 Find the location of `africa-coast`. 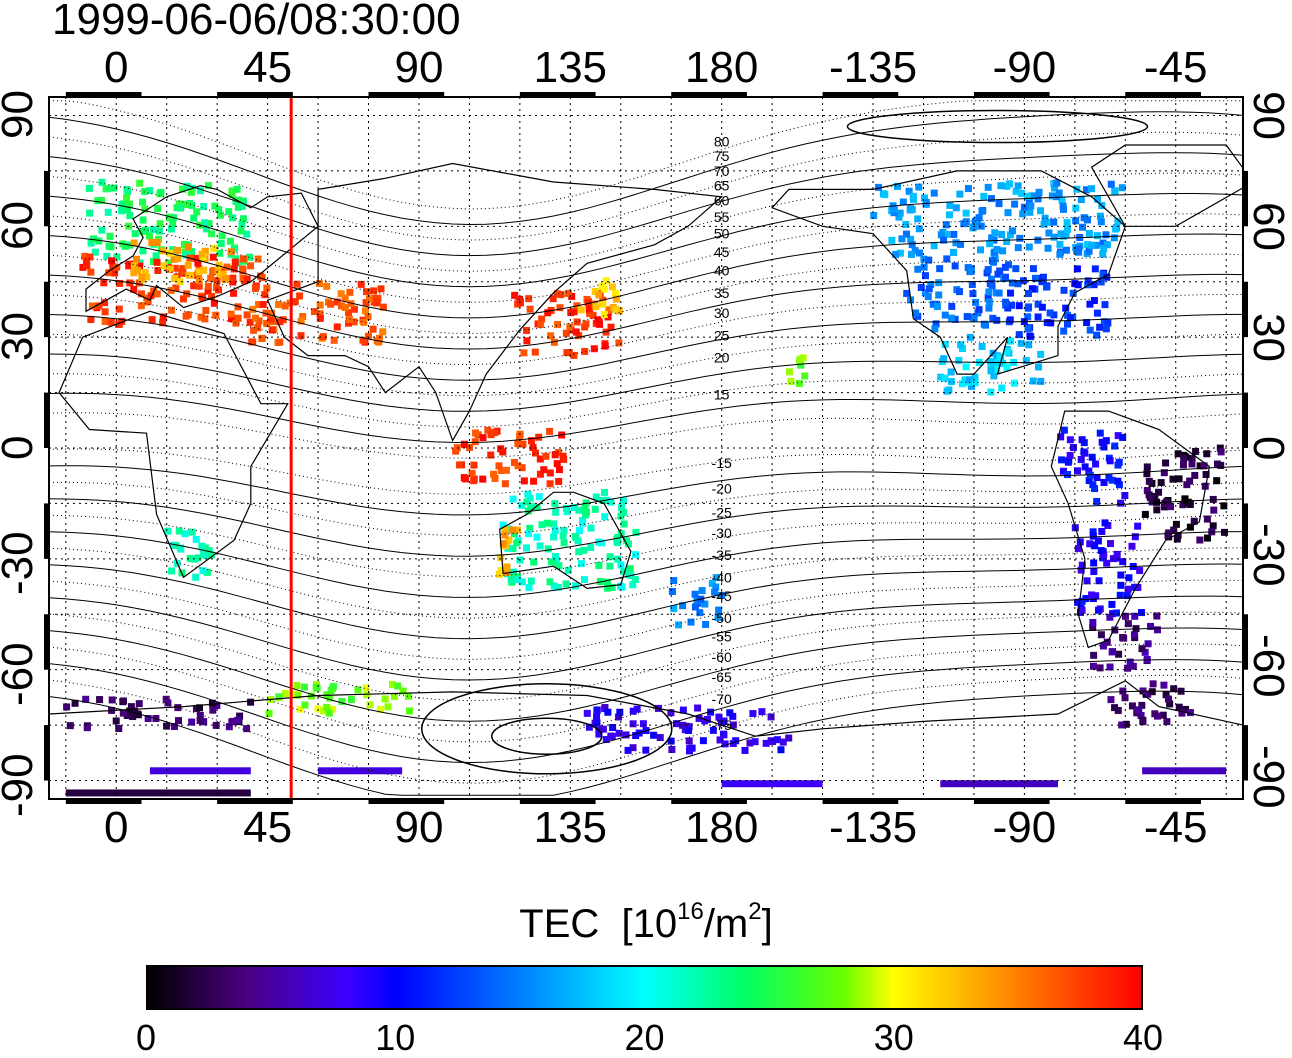

africa-coast is located at coordinates (173, 444).